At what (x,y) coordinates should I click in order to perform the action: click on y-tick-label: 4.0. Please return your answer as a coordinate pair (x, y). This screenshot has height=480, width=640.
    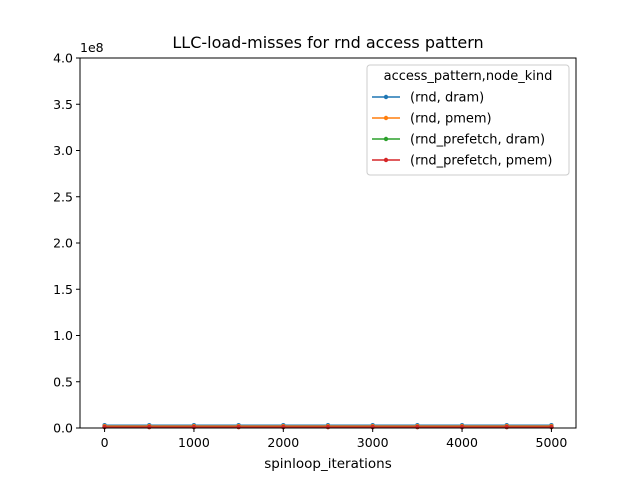
    Looking at the image, I should click on (63, 58).